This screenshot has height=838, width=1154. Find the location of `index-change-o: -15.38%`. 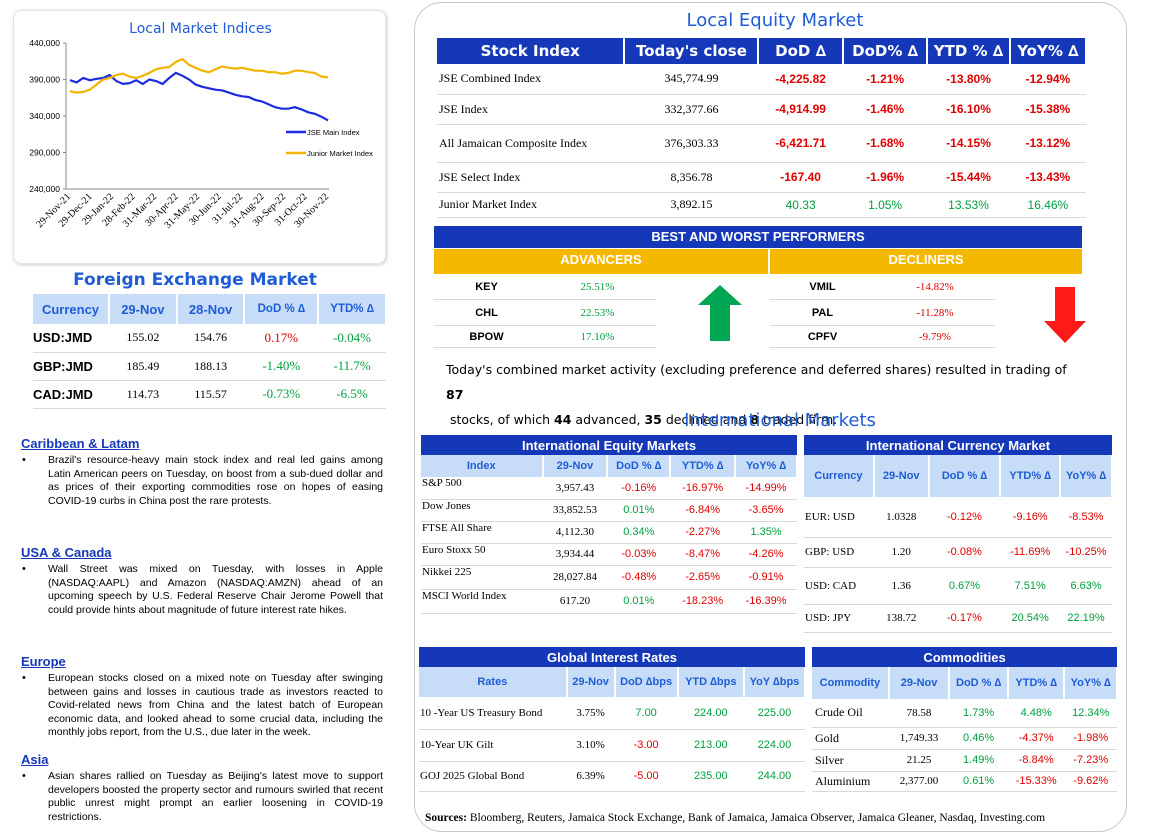

index-change-o: -15.38% is located at coordinates (1047, 109).